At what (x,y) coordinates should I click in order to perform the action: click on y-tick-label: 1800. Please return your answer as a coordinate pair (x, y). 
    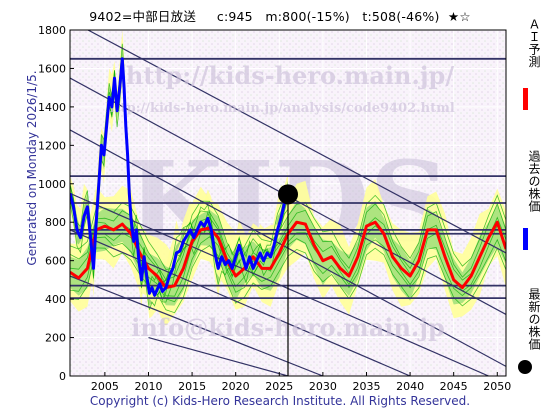
    Looking at the image, I should click on (52, 30).